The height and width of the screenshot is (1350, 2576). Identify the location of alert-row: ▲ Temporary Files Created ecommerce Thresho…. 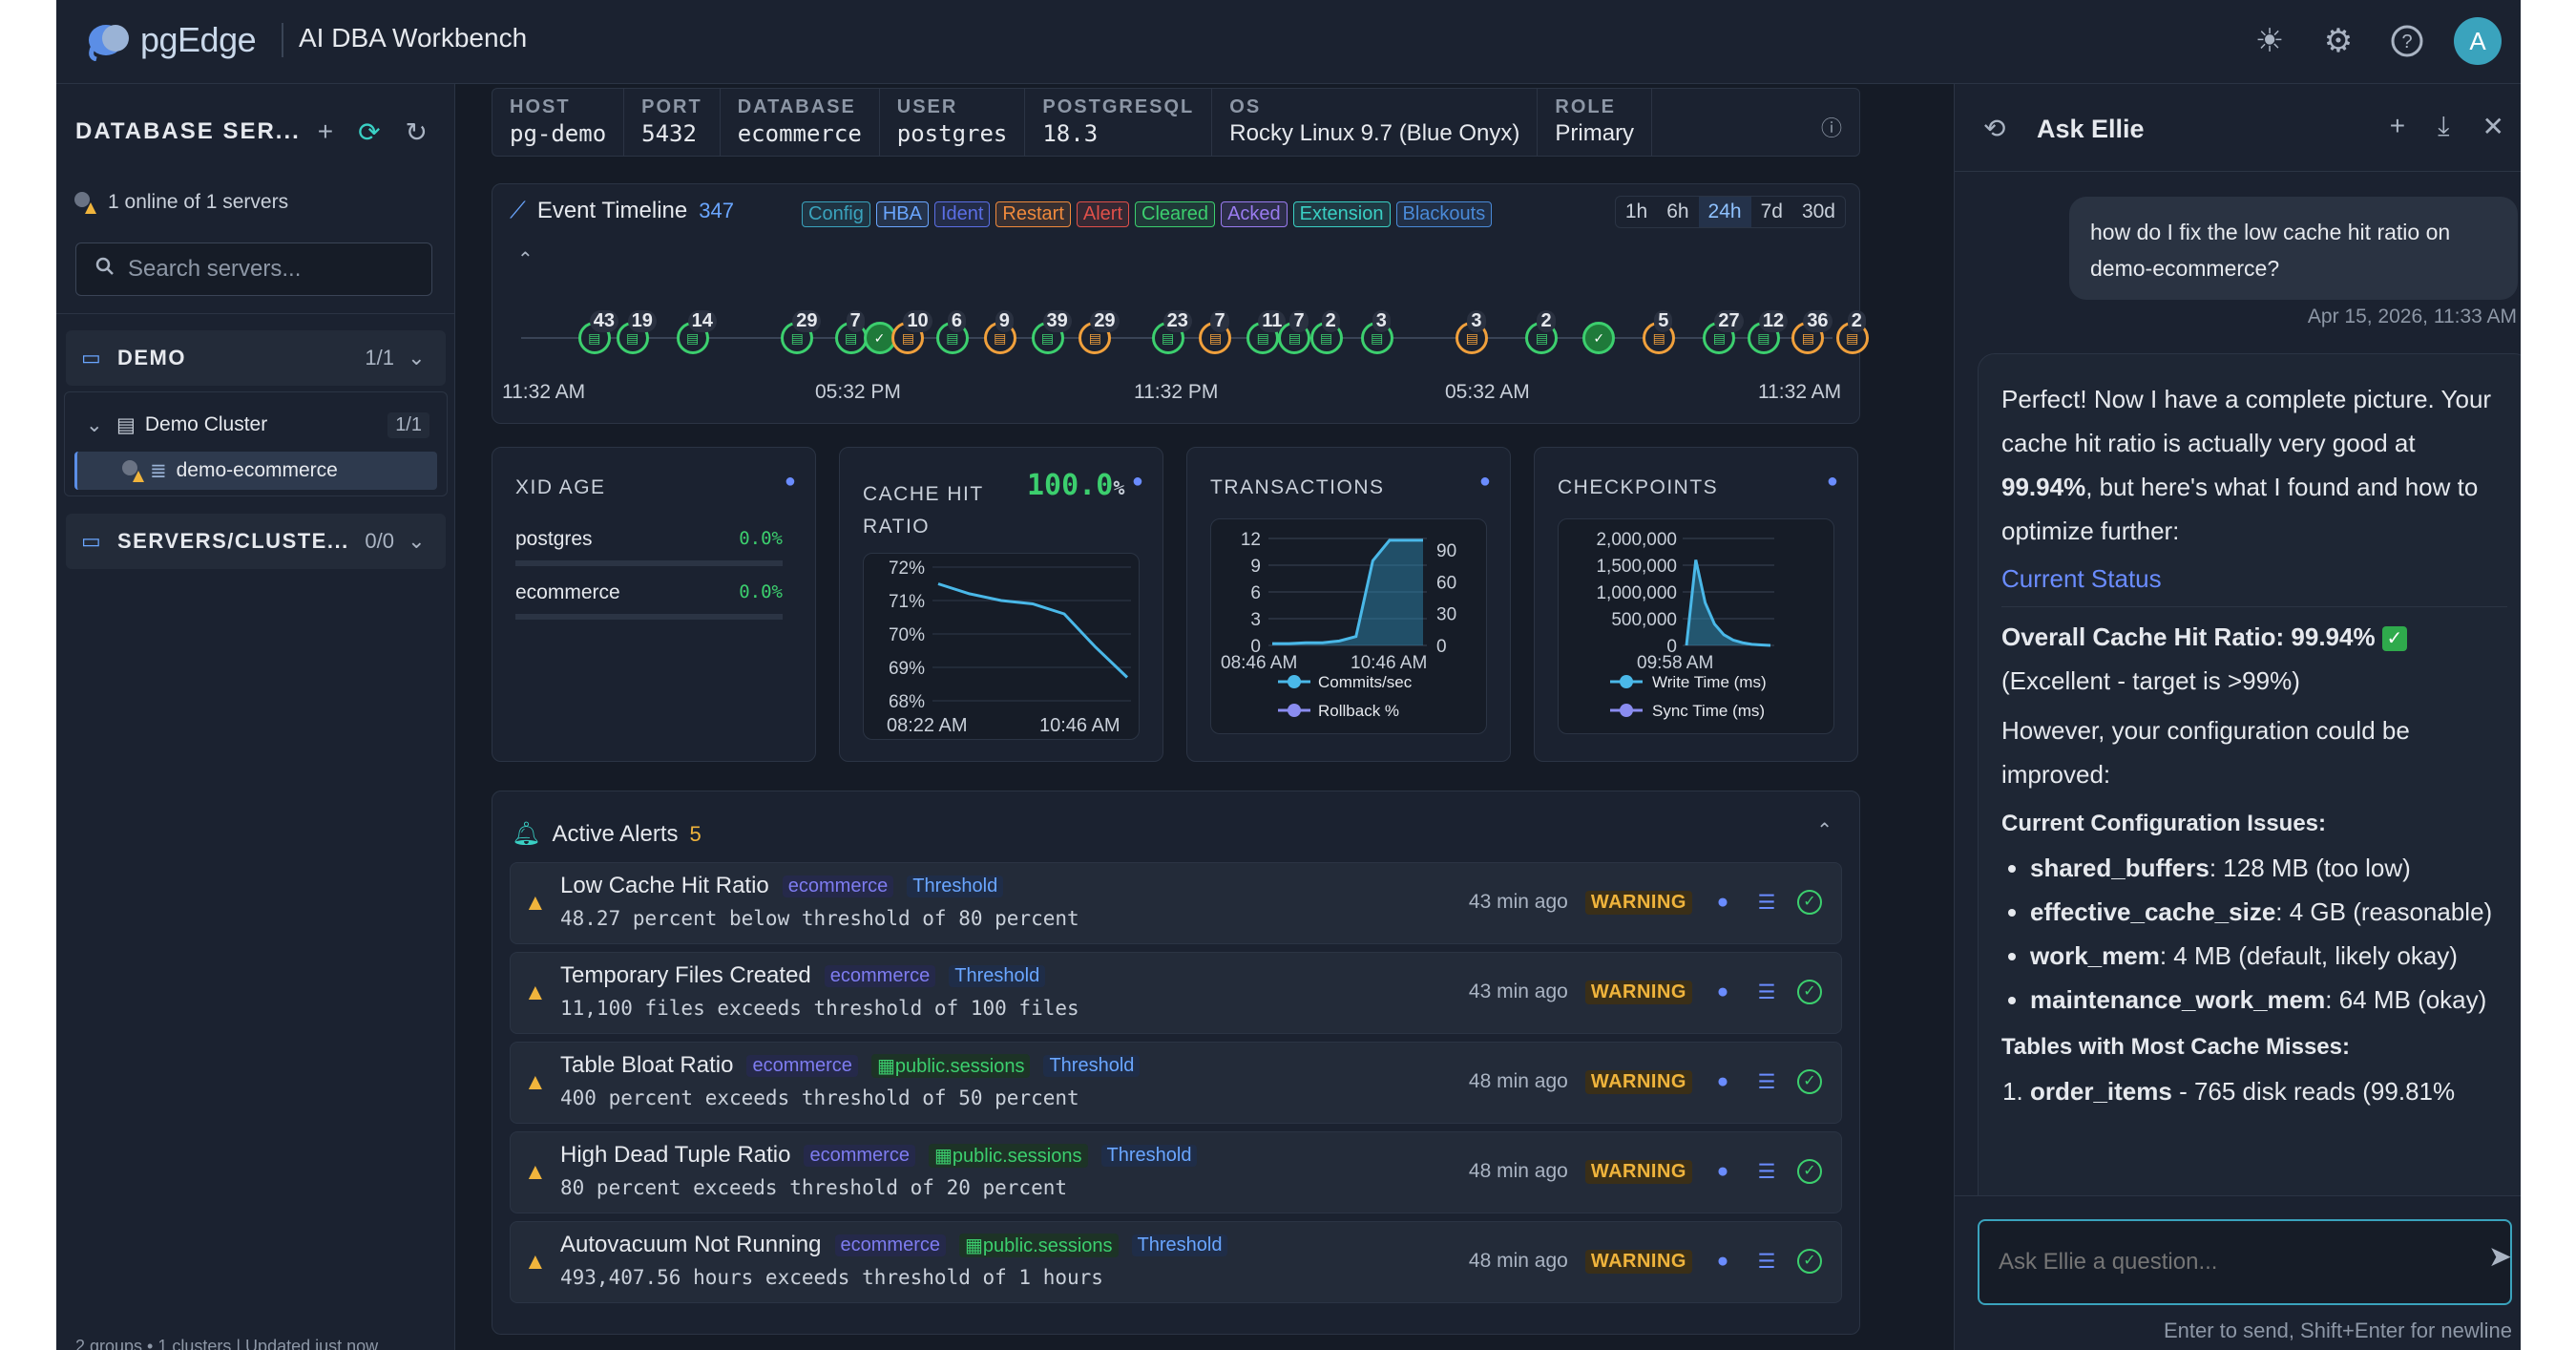
(1176, 993).